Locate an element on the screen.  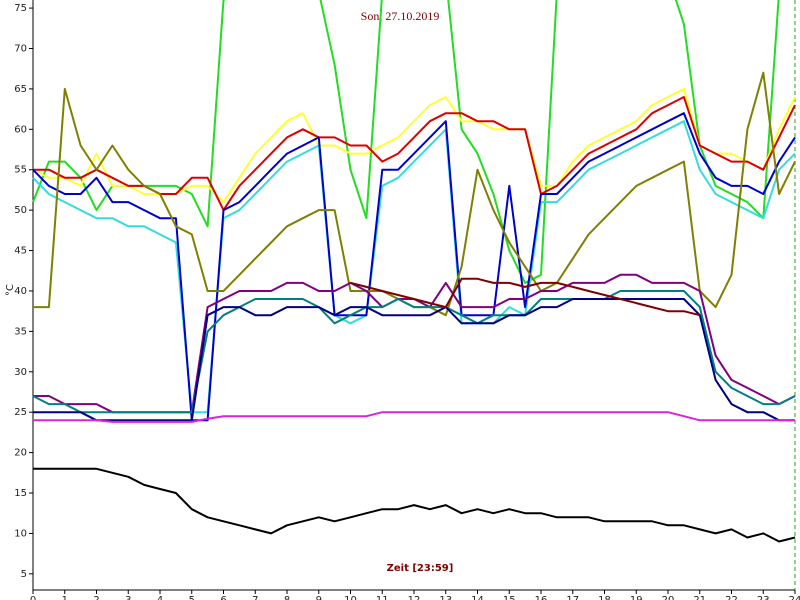
x-tick-label: 10 is located at coordinates (350, 597).